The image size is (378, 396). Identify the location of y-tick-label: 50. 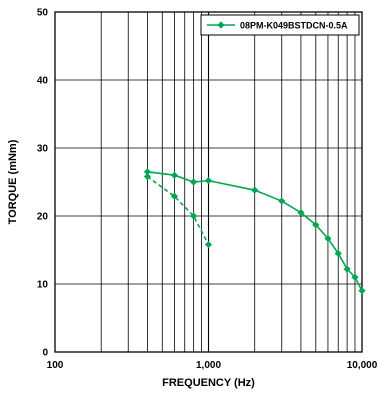
(43, 13).